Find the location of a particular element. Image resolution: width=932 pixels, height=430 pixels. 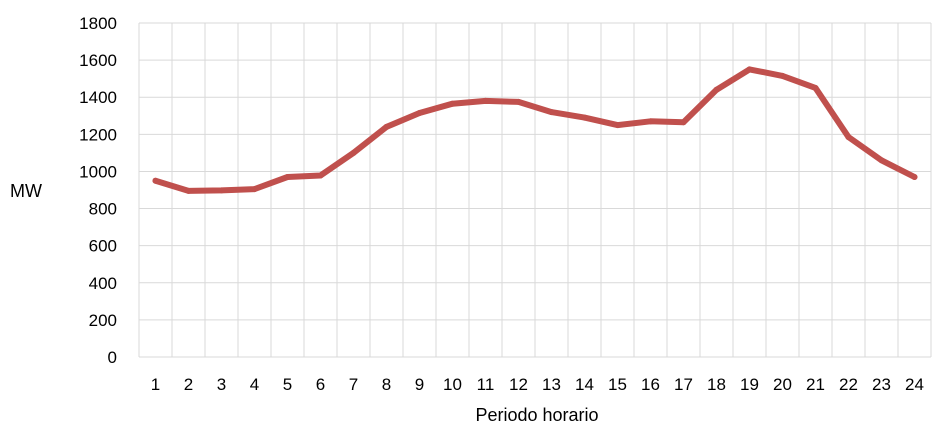

y-tick-label: 1200 is located at coordinates (98, 134).